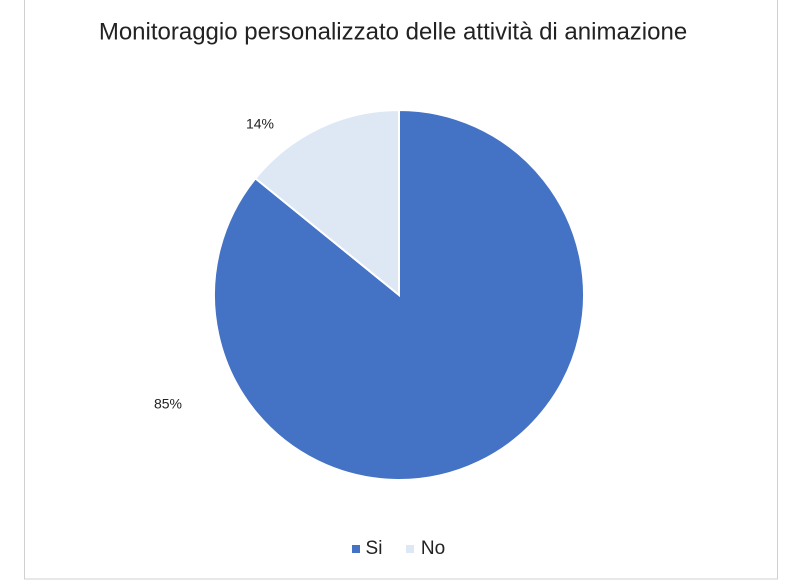 The image size is (785, 583). I want to click on legend-label: No, so click(433, 548).